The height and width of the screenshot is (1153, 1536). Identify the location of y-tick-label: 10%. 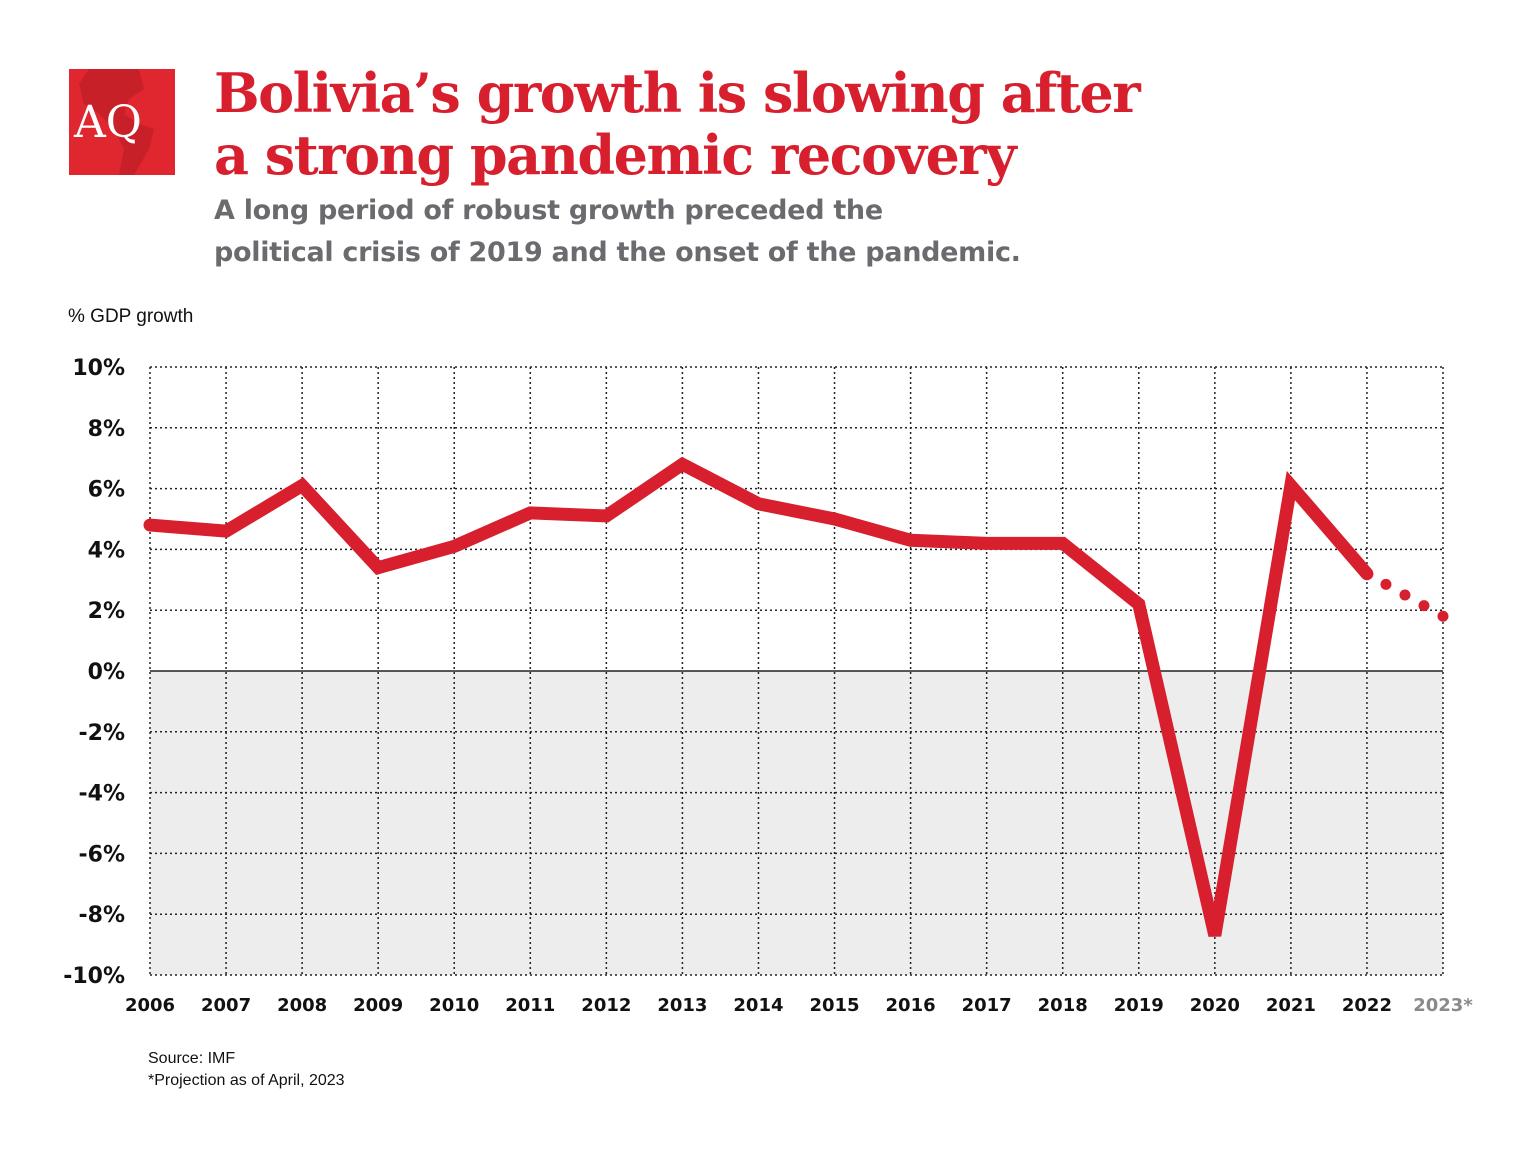
(98, 368).